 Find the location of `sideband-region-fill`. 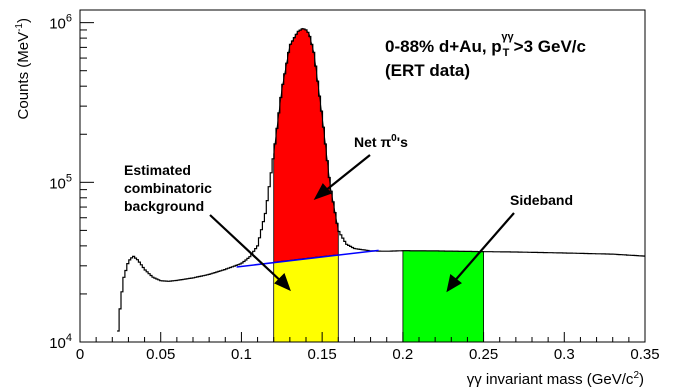

sideband-region-fill is located at coordinates (443, 296).